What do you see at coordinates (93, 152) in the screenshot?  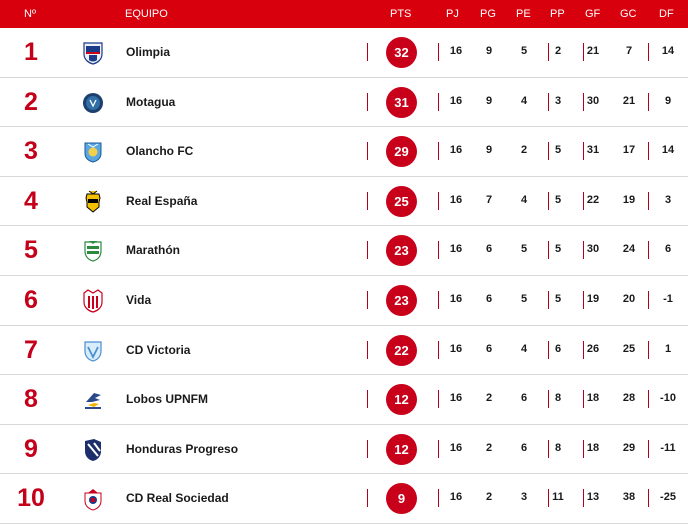 I see `olancho-crest-icon` at bounding box center [93, 152].